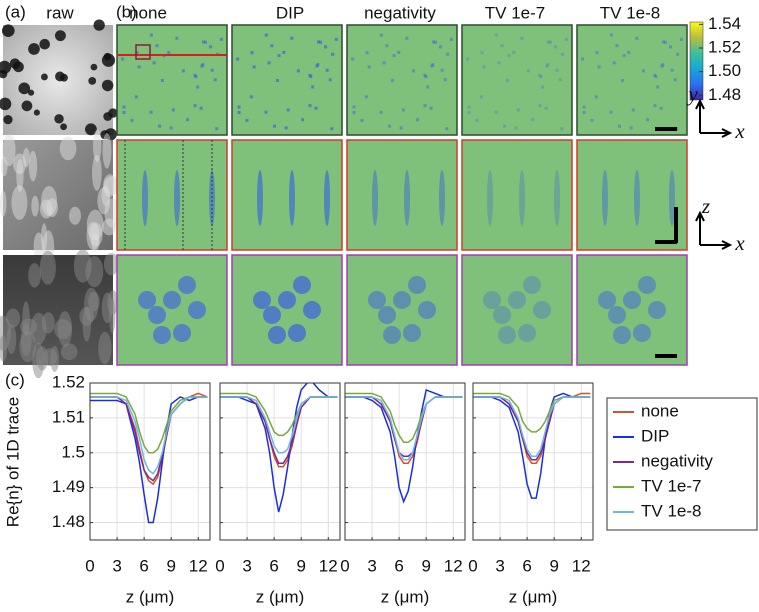 This screenshot has height=612, width=759. I want to click on x-tick-label: 3, so click(371, 565).